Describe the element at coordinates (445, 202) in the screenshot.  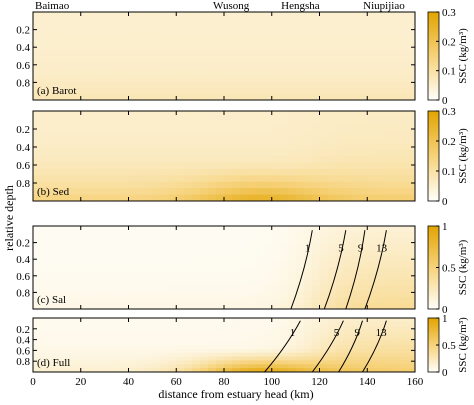
I see `colorbar-tick-label: 0` at that location.